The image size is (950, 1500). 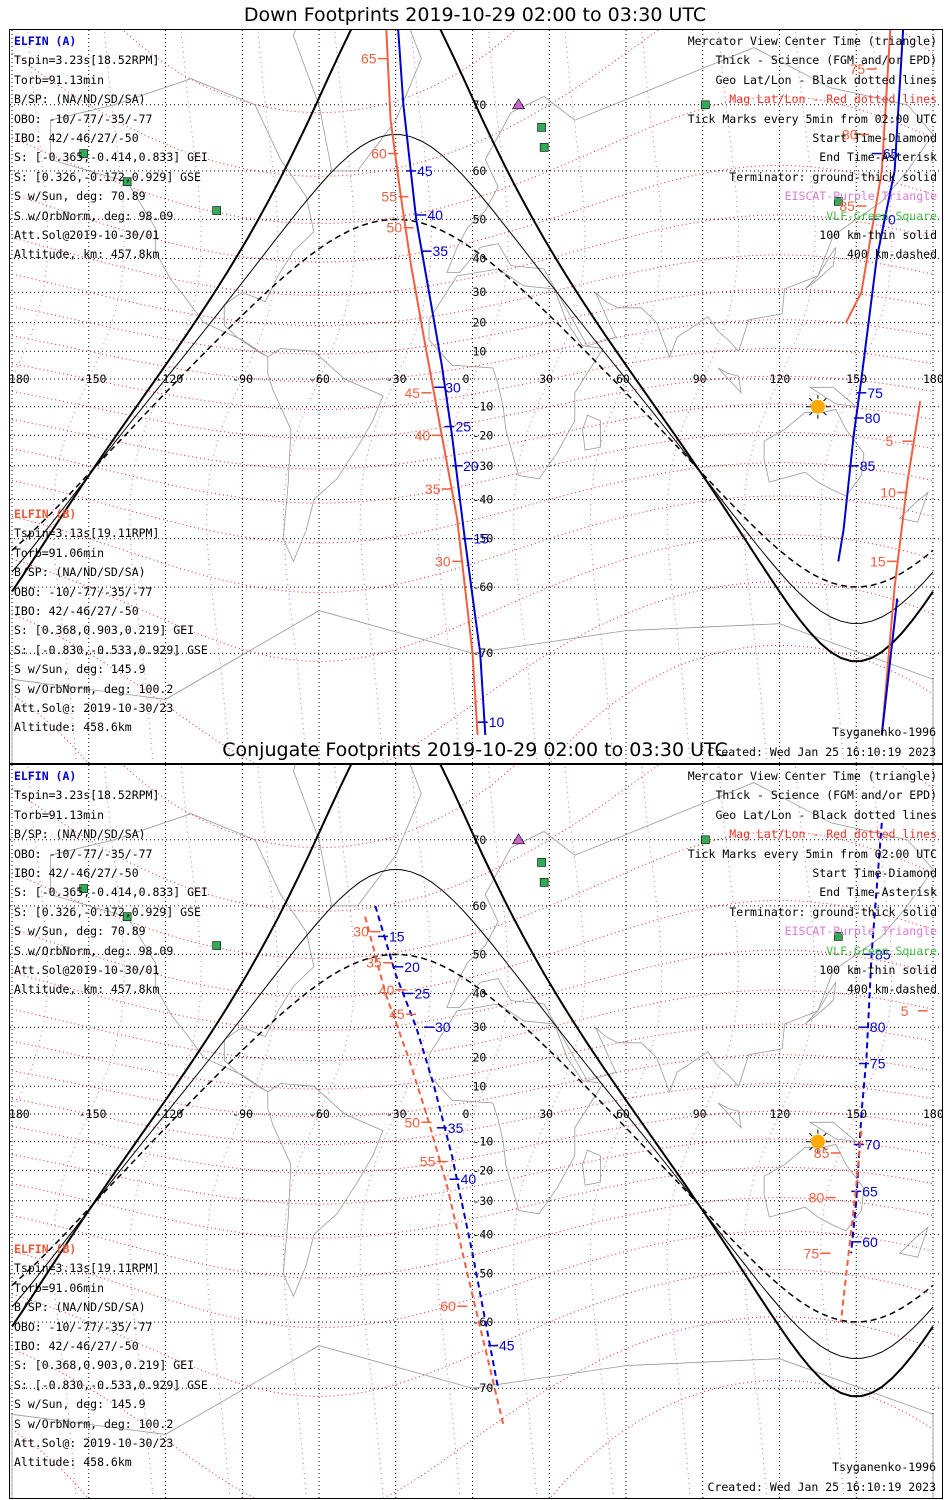 What do you see at coordinates (483, 1142) in the screenshot?
I see `lat-tick-label: -10` at bounding box center [483, 1142].